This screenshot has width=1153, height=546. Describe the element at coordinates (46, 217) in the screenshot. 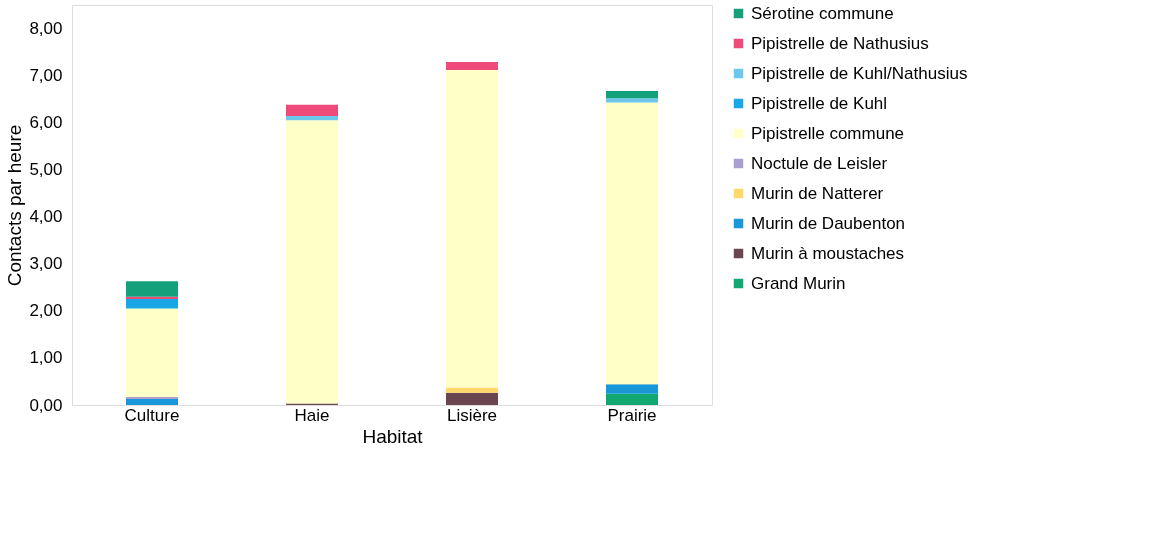

I see `y-tick-label: 4,00` at that location.